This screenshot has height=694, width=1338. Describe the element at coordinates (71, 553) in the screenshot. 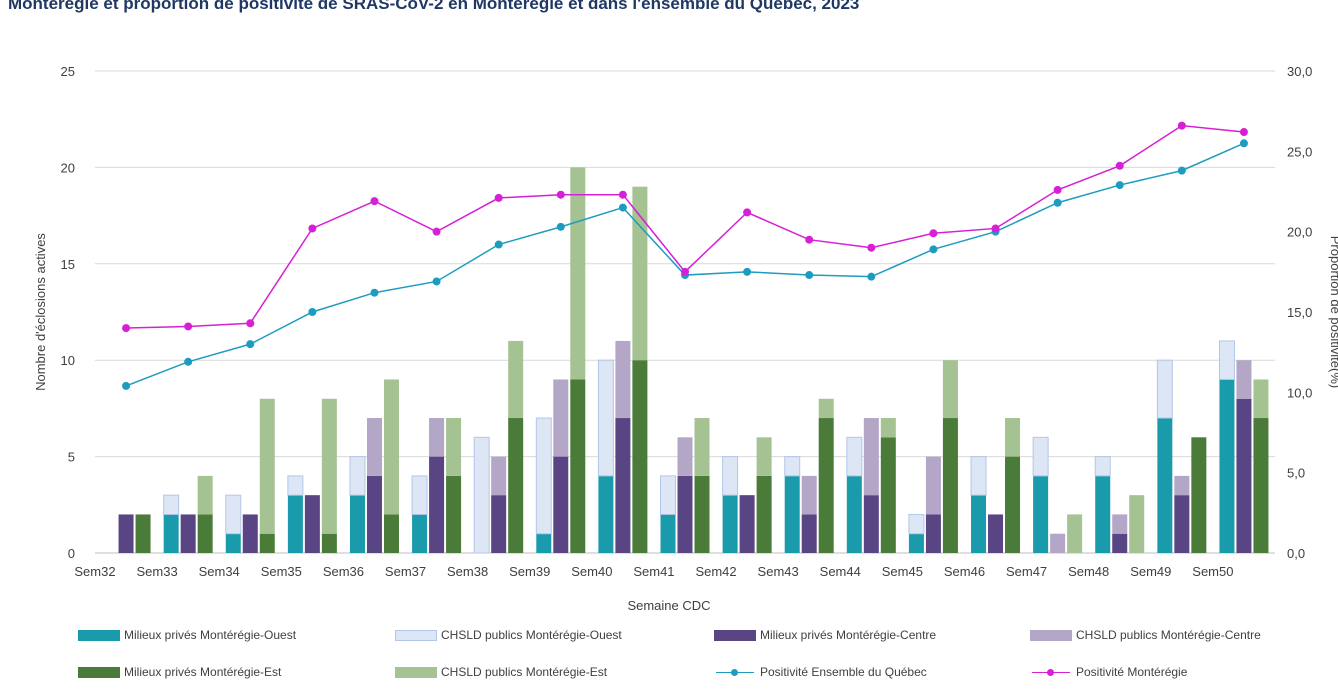

I see `y-tick-label: 0` at that location.